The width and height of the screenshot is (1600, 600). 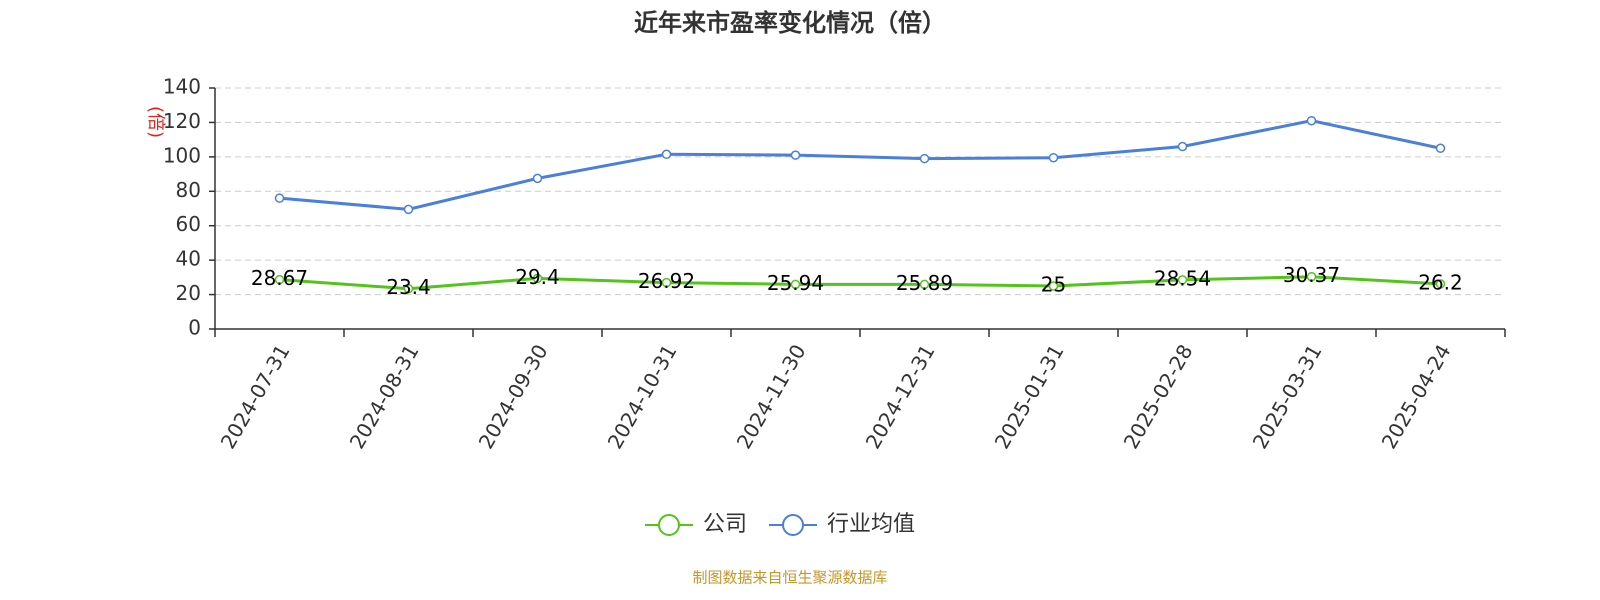 What do you see at coordinates (1416, 396) in the screenshot?
I see `x-tick-label: 2025-04-24` at bounding box center [1416, 396].